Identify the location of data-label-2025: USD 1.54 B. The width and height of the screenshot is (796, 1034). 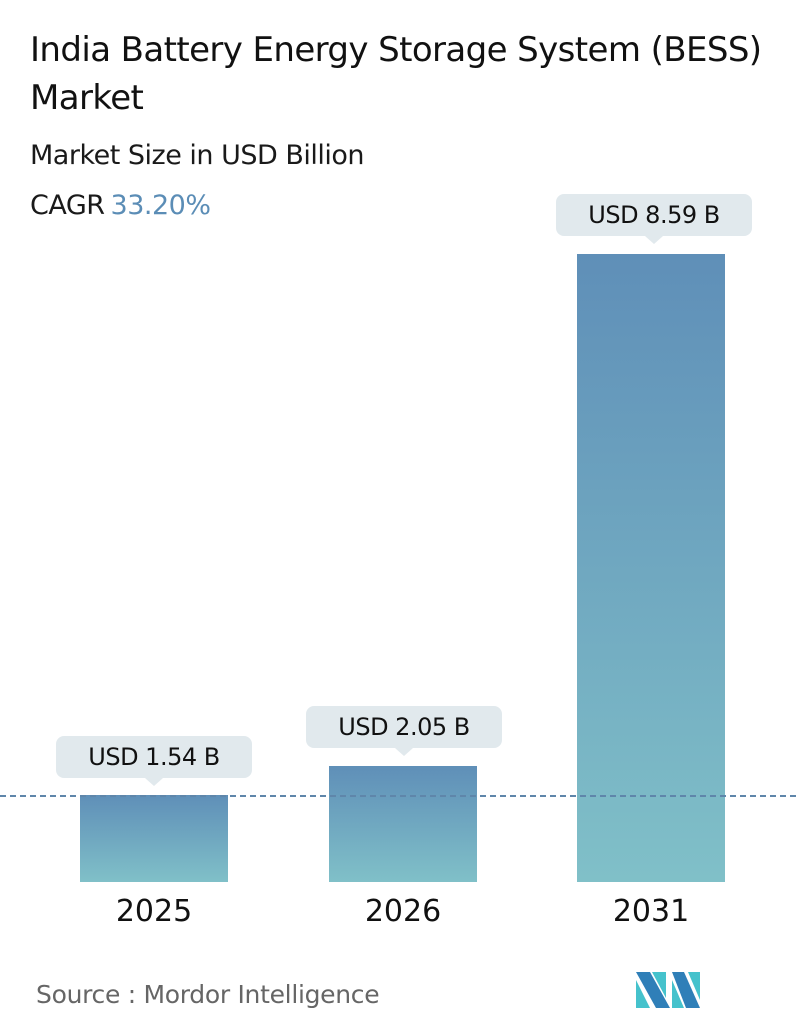
(154, 761).